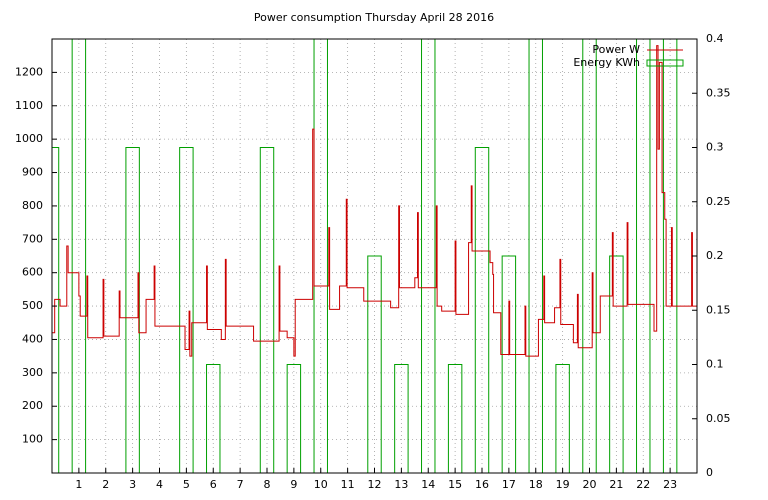 This screenshot has height=500, width=768. What do you see at coordinates (29, 105) in the screenshot?
I see `y-tick-label: 1100` at bounding box center [29, 105].